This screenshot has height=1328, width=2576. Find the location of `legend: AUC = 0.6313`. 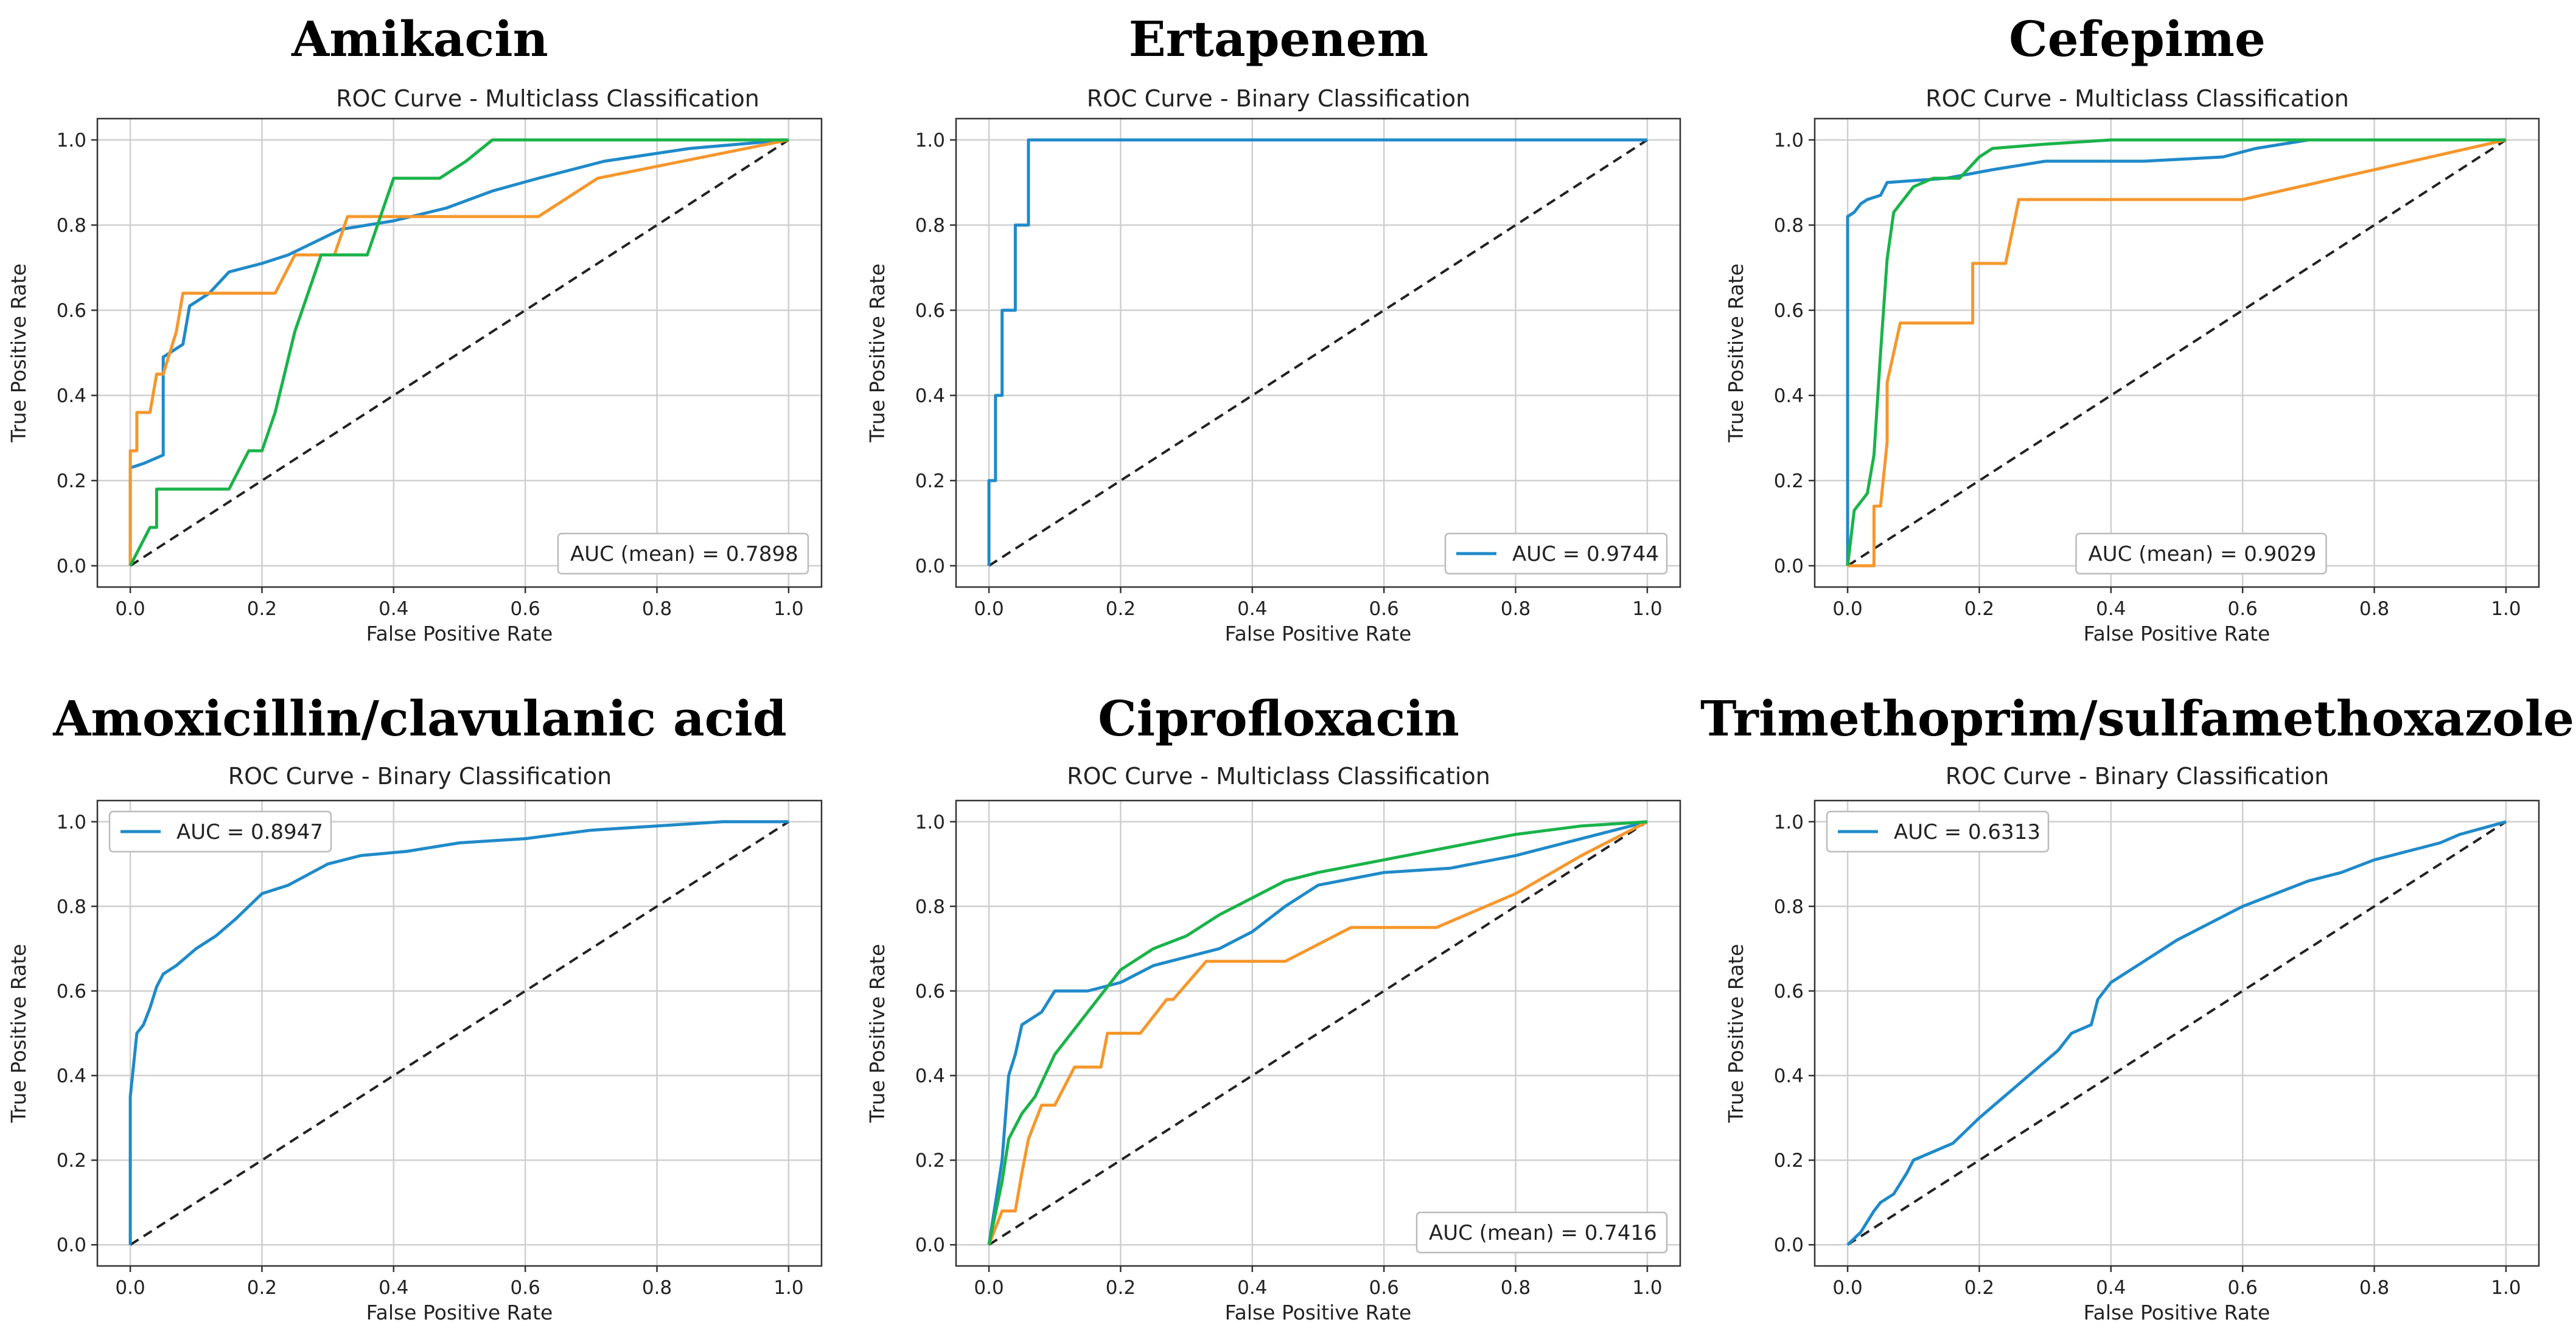

legend: AUC = 0.6313 is located at coordinates (1938, 831).